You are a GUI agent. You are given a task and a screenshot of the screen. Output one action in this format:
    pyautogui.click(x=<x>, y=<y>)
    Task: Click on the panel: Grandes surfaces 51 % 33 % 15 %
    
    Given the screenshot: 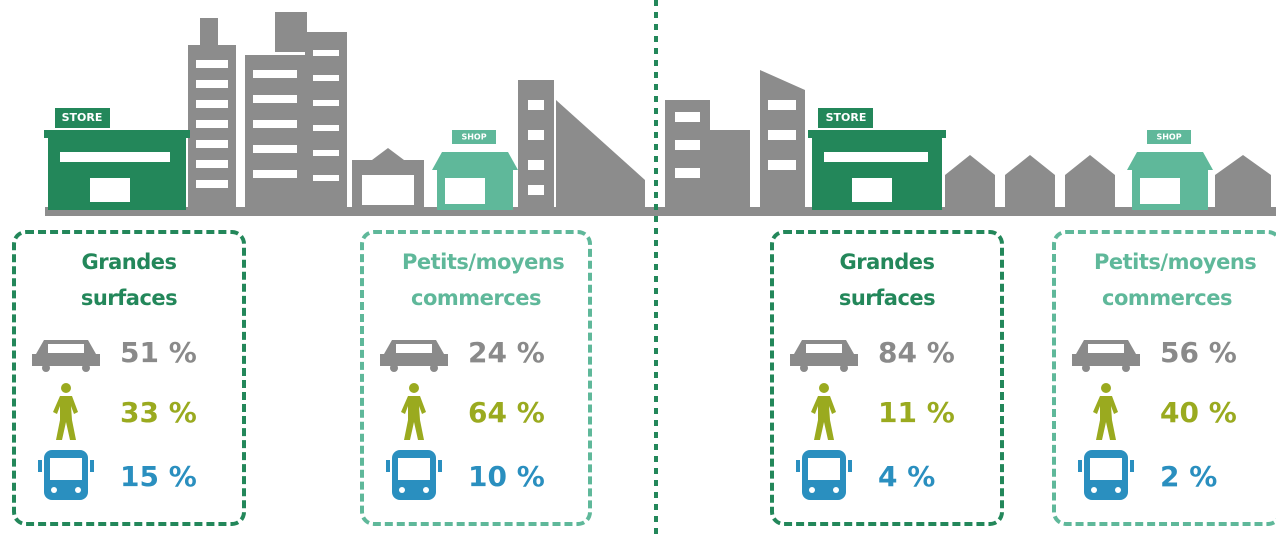 What is the action you would take?
    pyautogui.click(x=129, y=378)
    